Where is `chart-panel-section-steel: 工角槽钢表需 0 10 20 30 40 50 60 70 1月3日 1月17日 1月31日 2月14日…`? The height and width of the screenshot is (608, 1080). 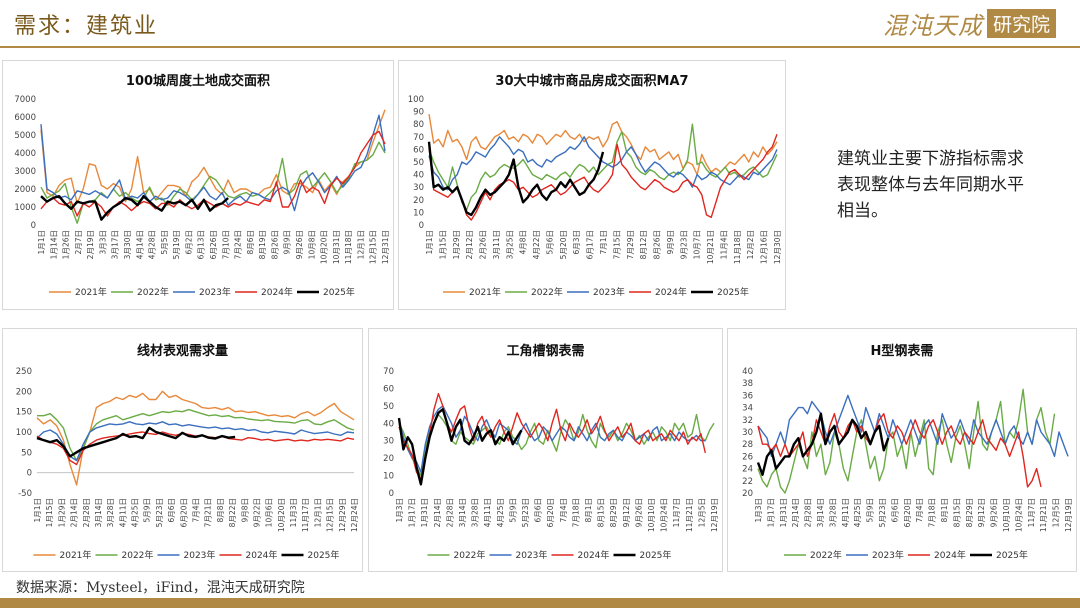 chart-panel-section-steel: 工角槽钢表需 0 10 20 30 40 50 60 70 1月3日 1月17日 1月31日 2月14日… is located at coordinates (545, 450).